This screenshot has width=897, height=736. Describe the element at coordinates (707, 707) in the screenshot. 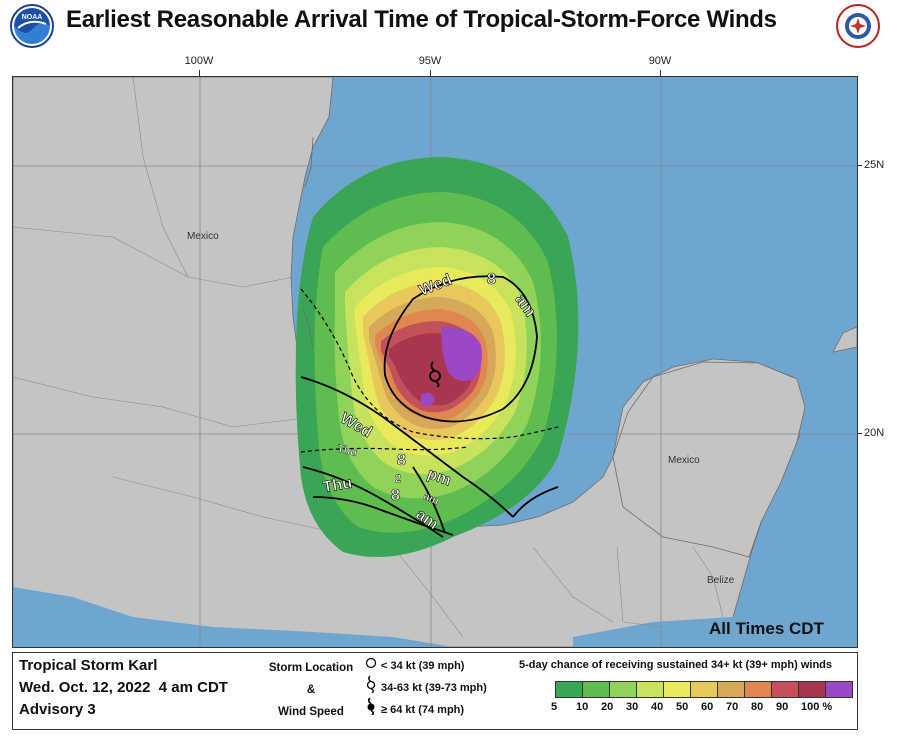

I see `scale-label: 60` at that location.